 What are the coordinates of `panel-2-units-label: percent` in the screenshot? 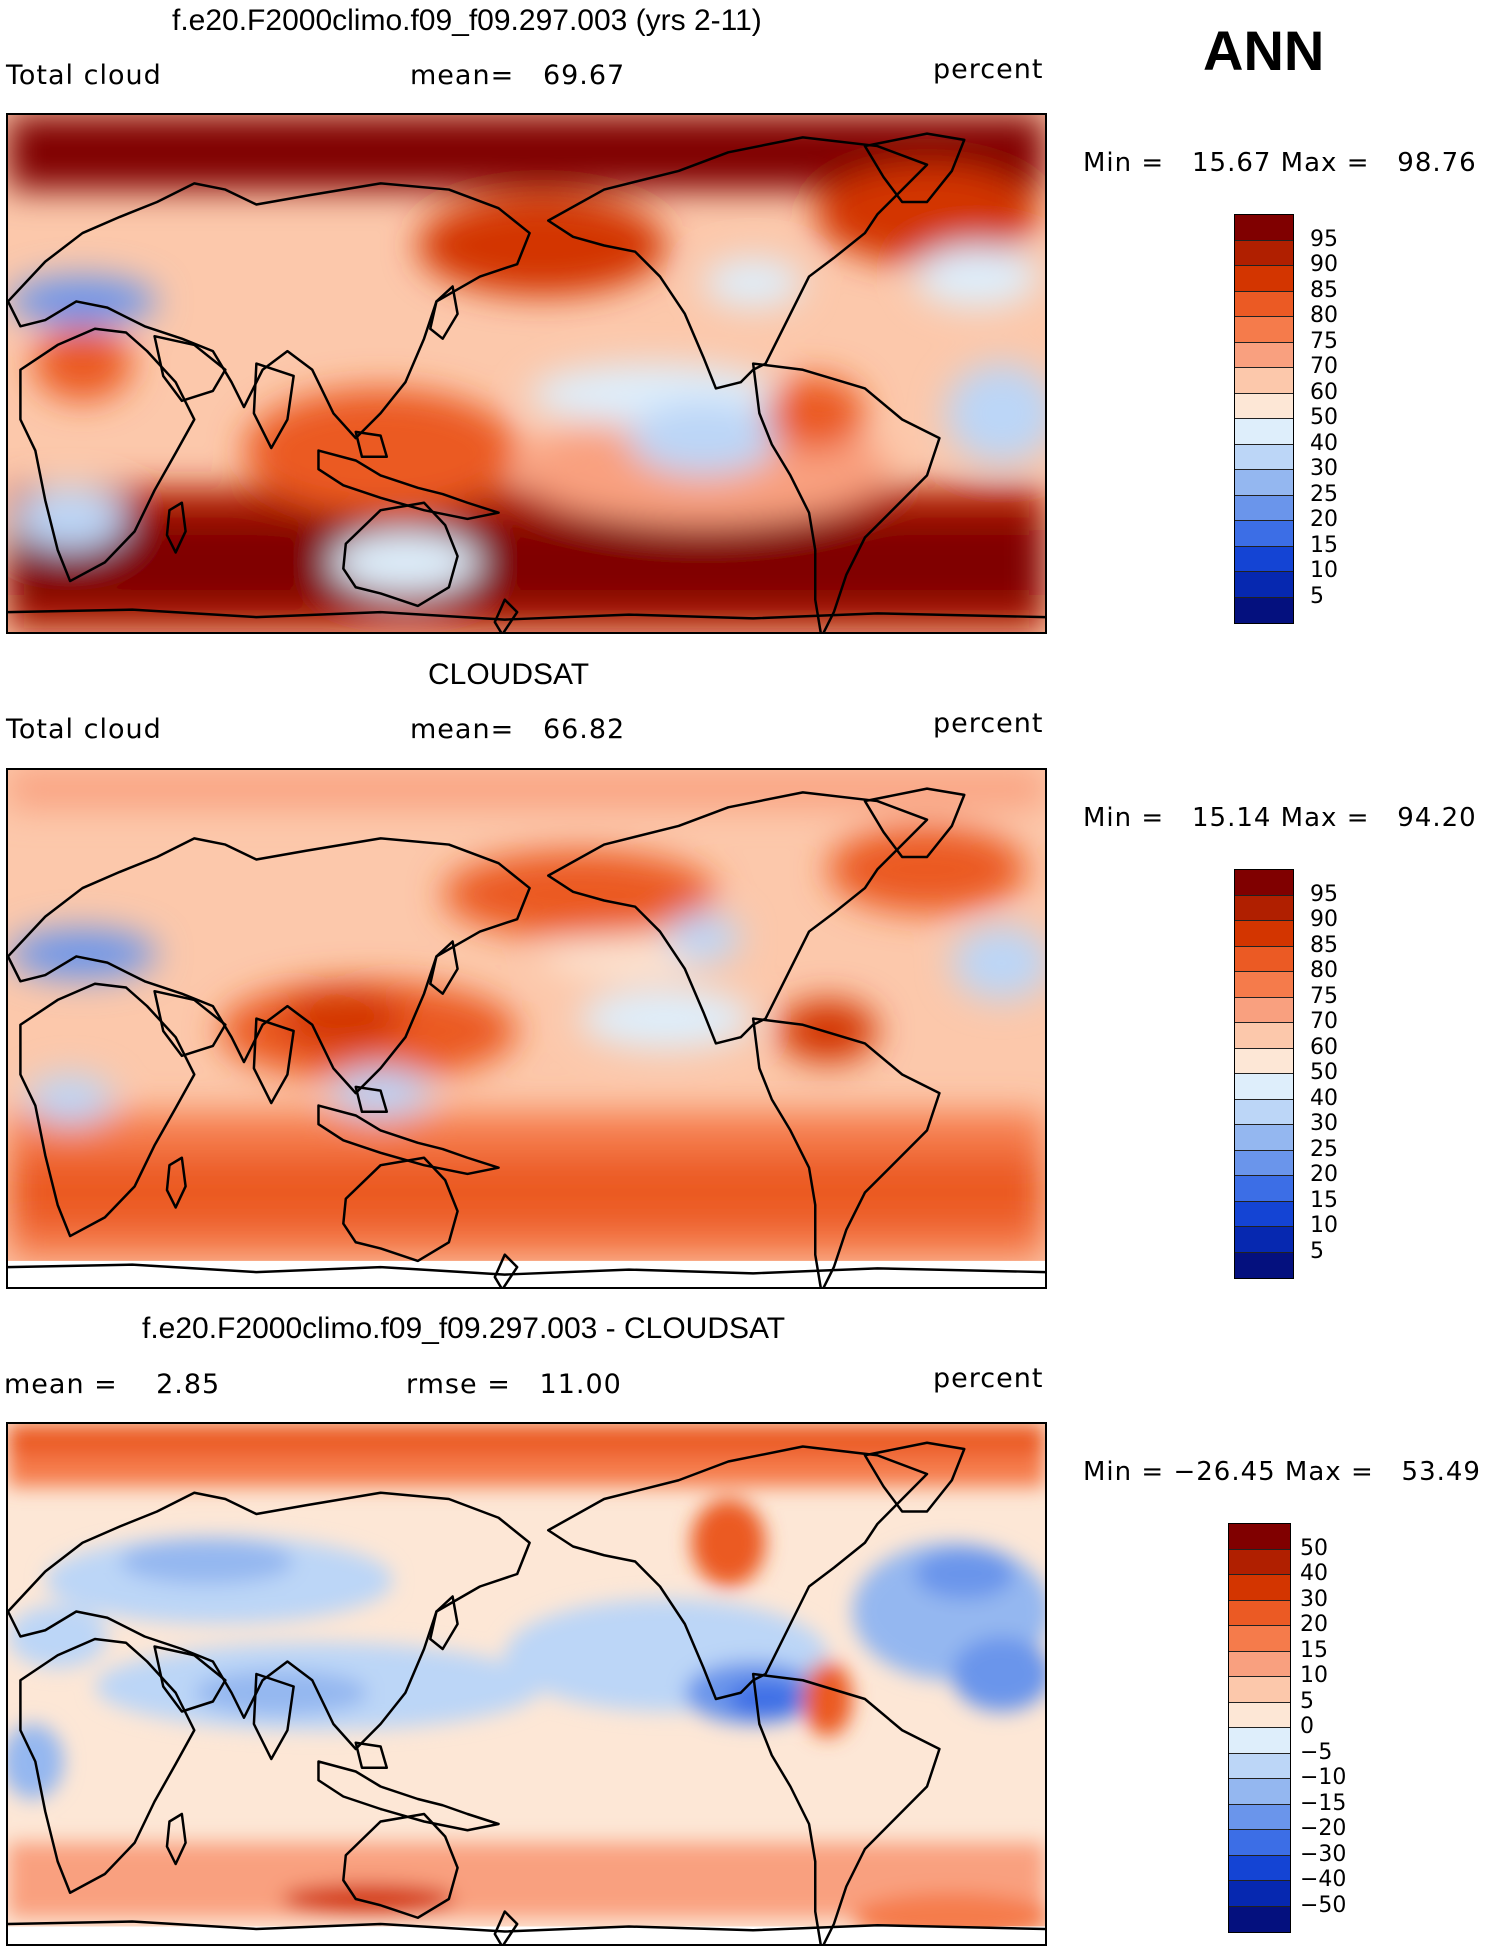 It's located at (988, 723).